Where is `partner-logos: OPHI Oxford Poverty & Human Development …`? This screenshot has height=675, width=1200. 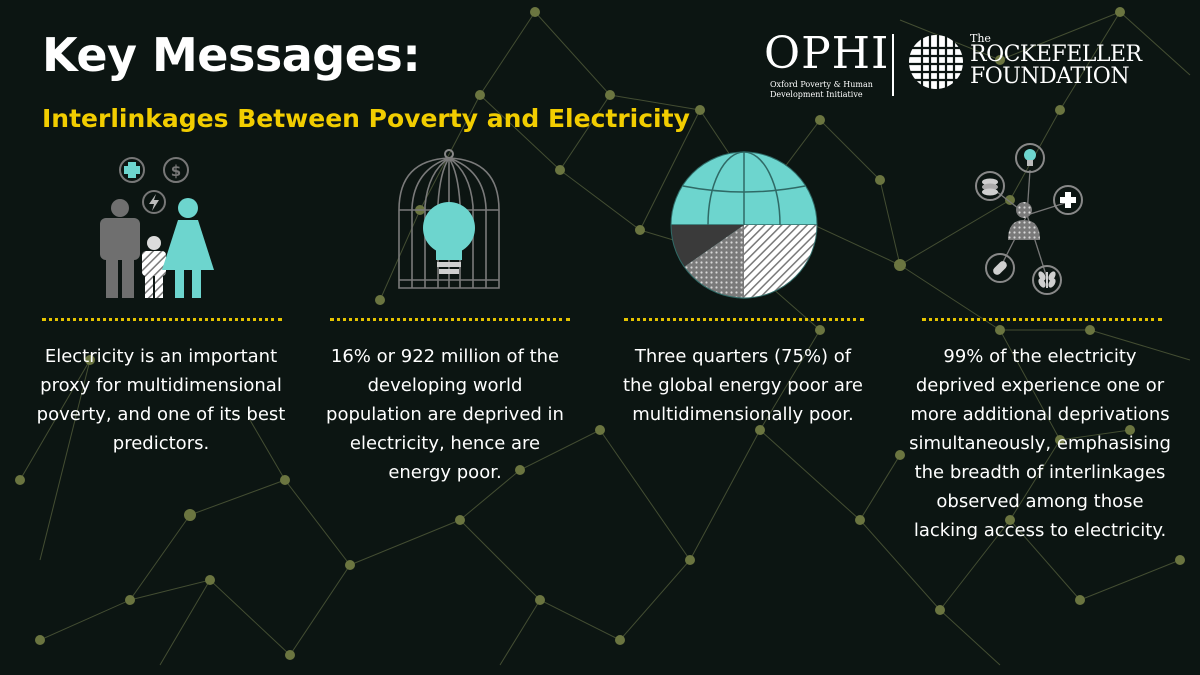
partner-logos: OPHI Oxford Poverty & Human Development … is located at coordinates (954, 64).